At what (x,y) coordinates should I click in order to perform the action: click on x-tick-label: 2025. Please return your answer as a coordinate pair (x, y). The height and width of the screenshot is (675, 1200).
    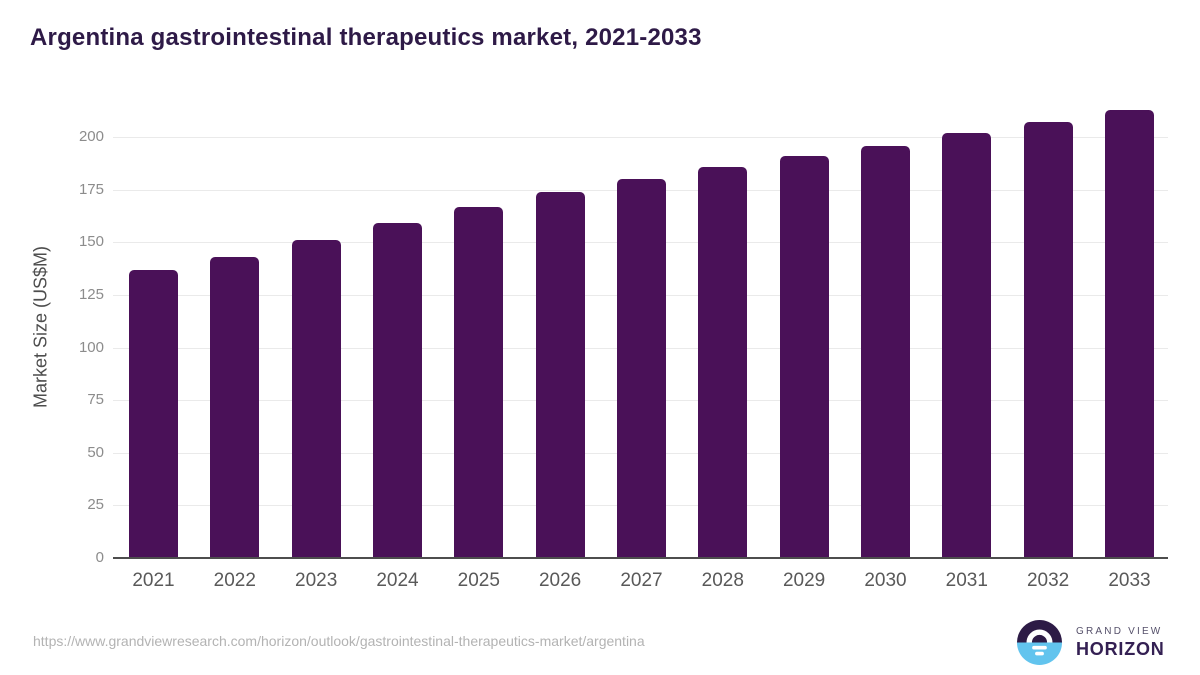
    Looking at the image, I should click on (478, 580).